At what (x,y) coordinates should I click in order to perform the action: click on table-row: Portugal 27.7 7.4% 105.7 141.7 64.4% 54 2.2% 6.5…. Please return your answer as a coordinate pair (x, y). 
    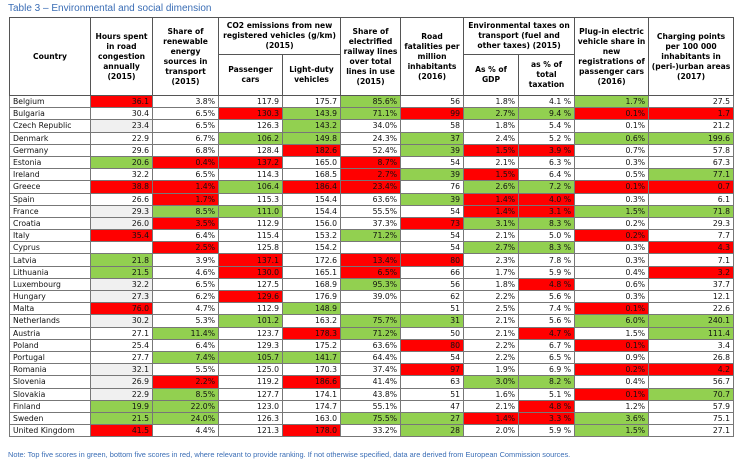
    Looking at the image, I should click on (372, 357).